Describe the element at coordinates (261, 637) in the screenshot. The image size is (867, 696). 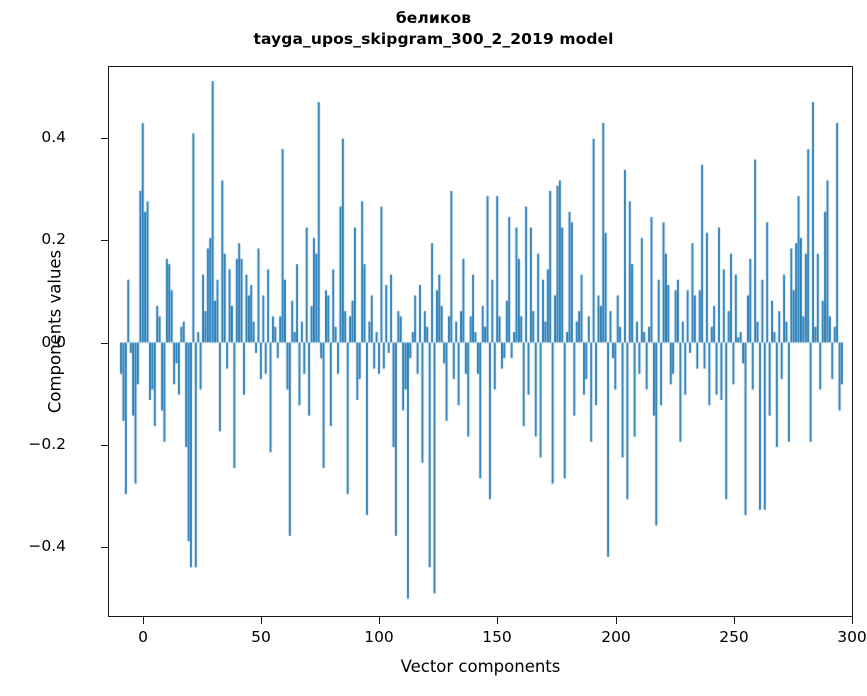
I see `xtick-label-1: 50` at that location.